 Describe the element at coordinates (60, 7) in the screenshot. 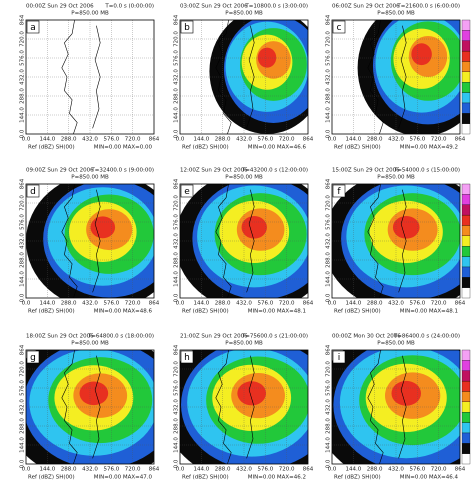

I see `panel-time: 00:00Z Sun 29 Oct 2006` at that location.